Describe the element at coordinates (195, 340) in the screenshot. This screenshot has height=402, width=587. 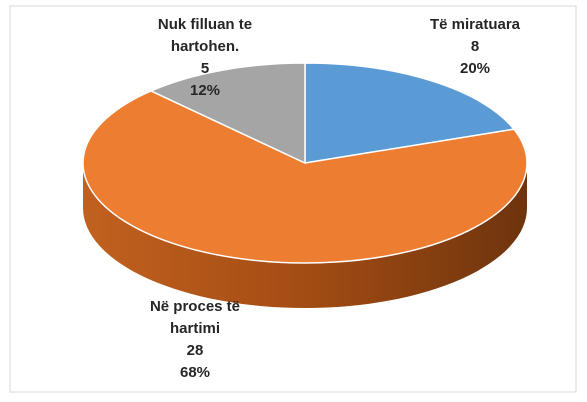
I see `data-label: Në proces të hartimi 28 68%` at that location.